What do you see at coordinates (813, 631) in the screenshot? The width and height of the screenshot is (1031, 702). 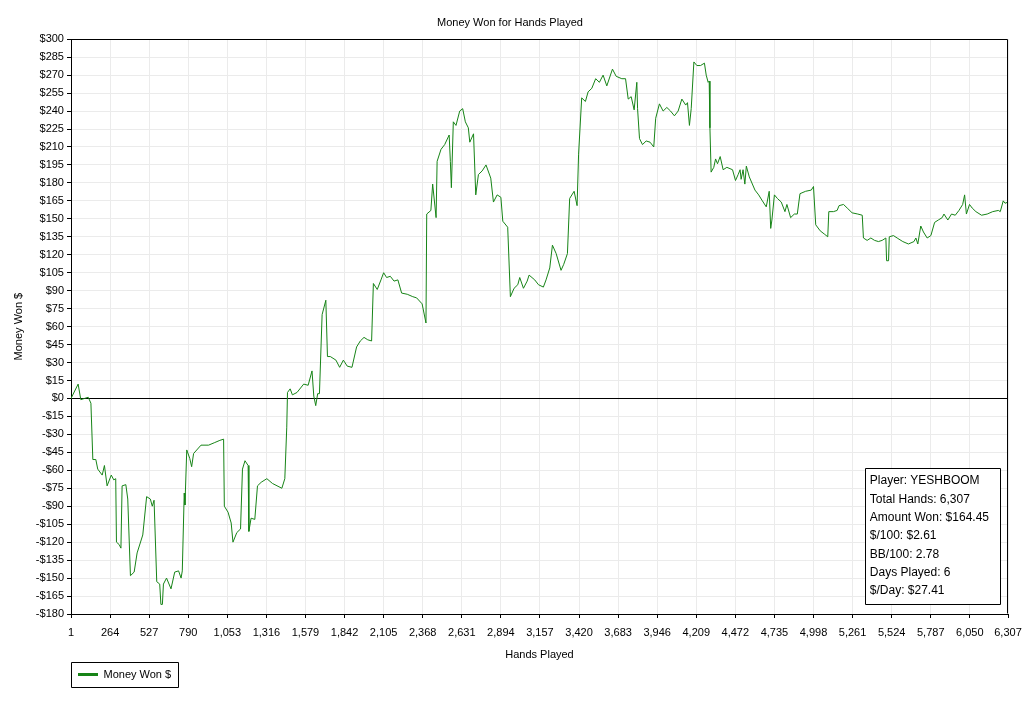 I see `x-tick-label: 4,998` at bounding box center [813, 631].